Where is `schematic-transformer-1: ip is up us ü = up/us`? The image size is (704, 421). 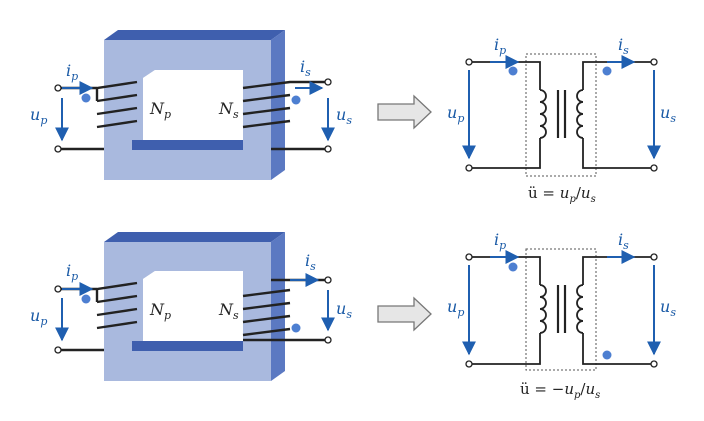 schematic-transformer-1: ip is up us ü = up/us is located at coordinates (561, 120).